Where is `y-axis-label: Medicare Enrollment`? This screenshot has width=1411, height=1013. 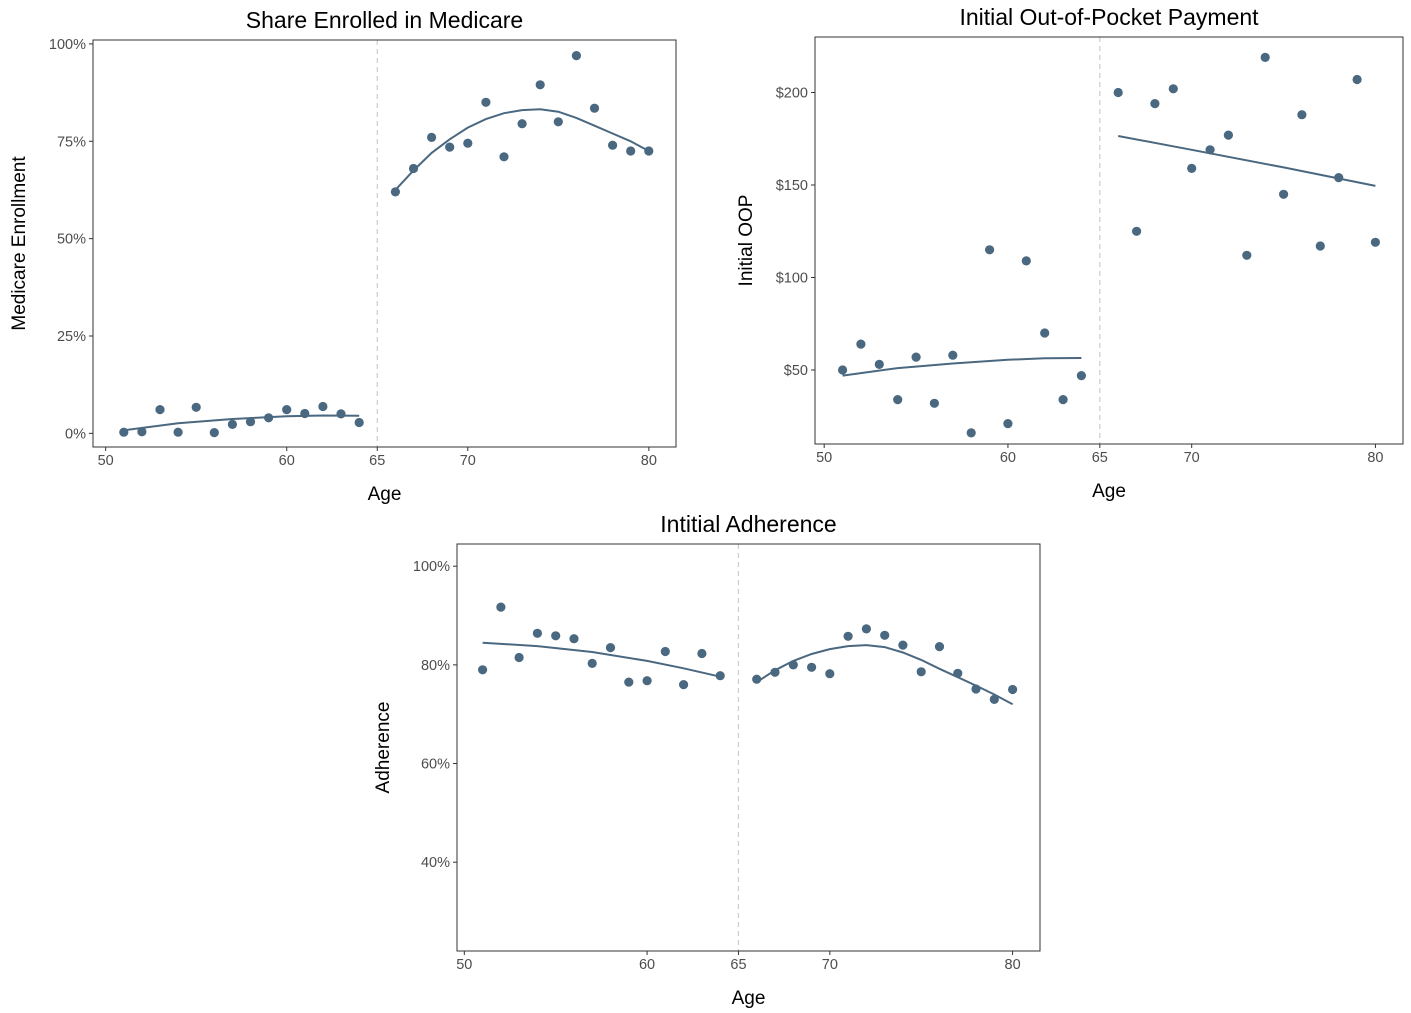 y-axis-label: Medicare Enrollment is located at coordinates (19, 243).